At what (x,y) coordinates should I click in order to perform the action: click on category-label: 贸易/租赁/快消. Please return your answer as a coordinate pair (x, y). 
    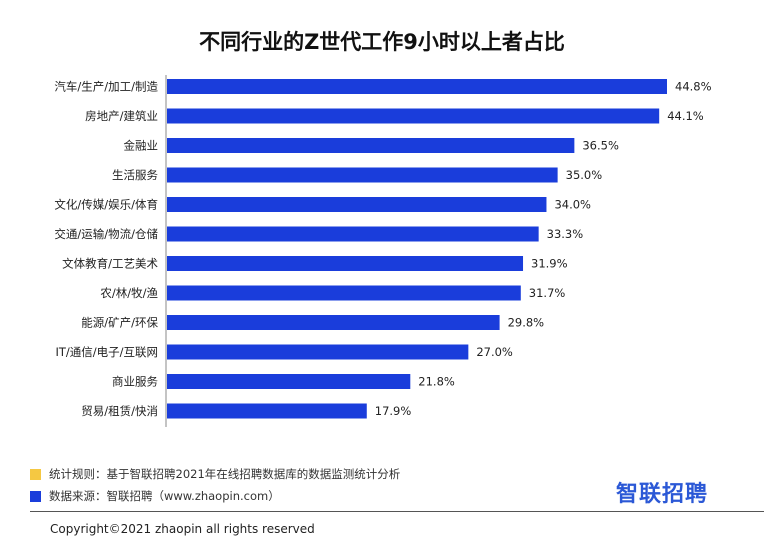
    Looking at the image, I should click on (119, 411).